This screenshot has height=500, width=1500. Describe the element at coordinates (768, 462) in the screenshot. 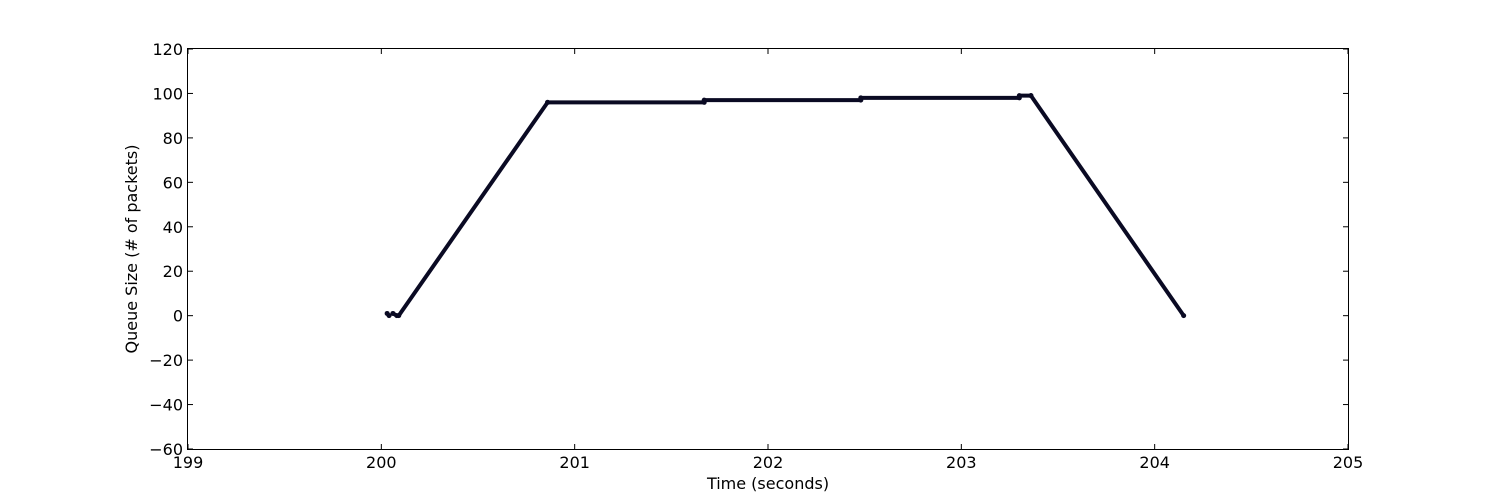

I see `x-tick-label: 202` at that location.